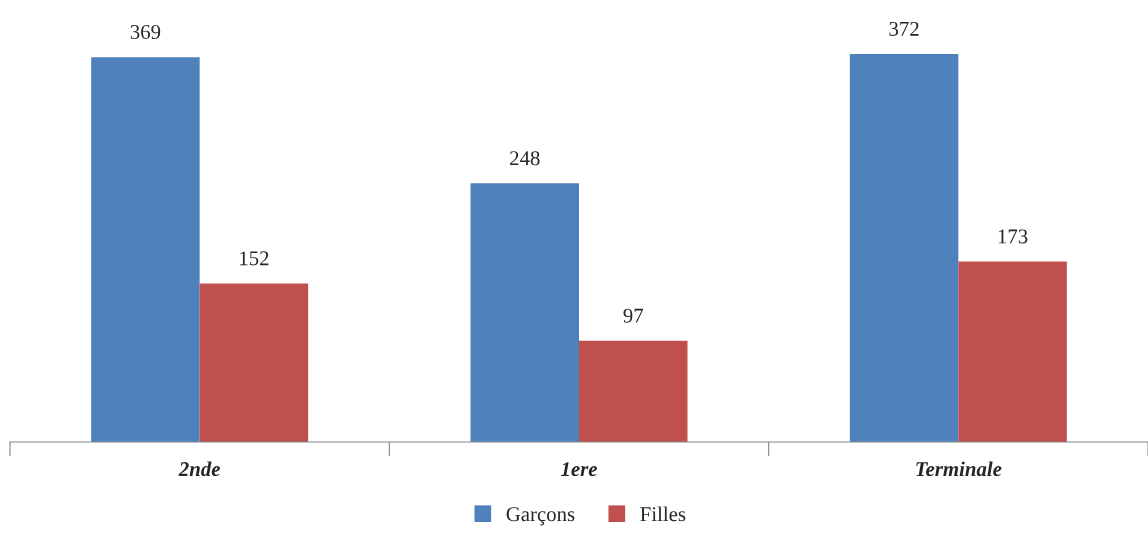 Image resolution: width=1148 pixels, height=540 pixels. Describe the element at coordinates (633, 315) in the screenshot. I see `data-label: 97` at that location.